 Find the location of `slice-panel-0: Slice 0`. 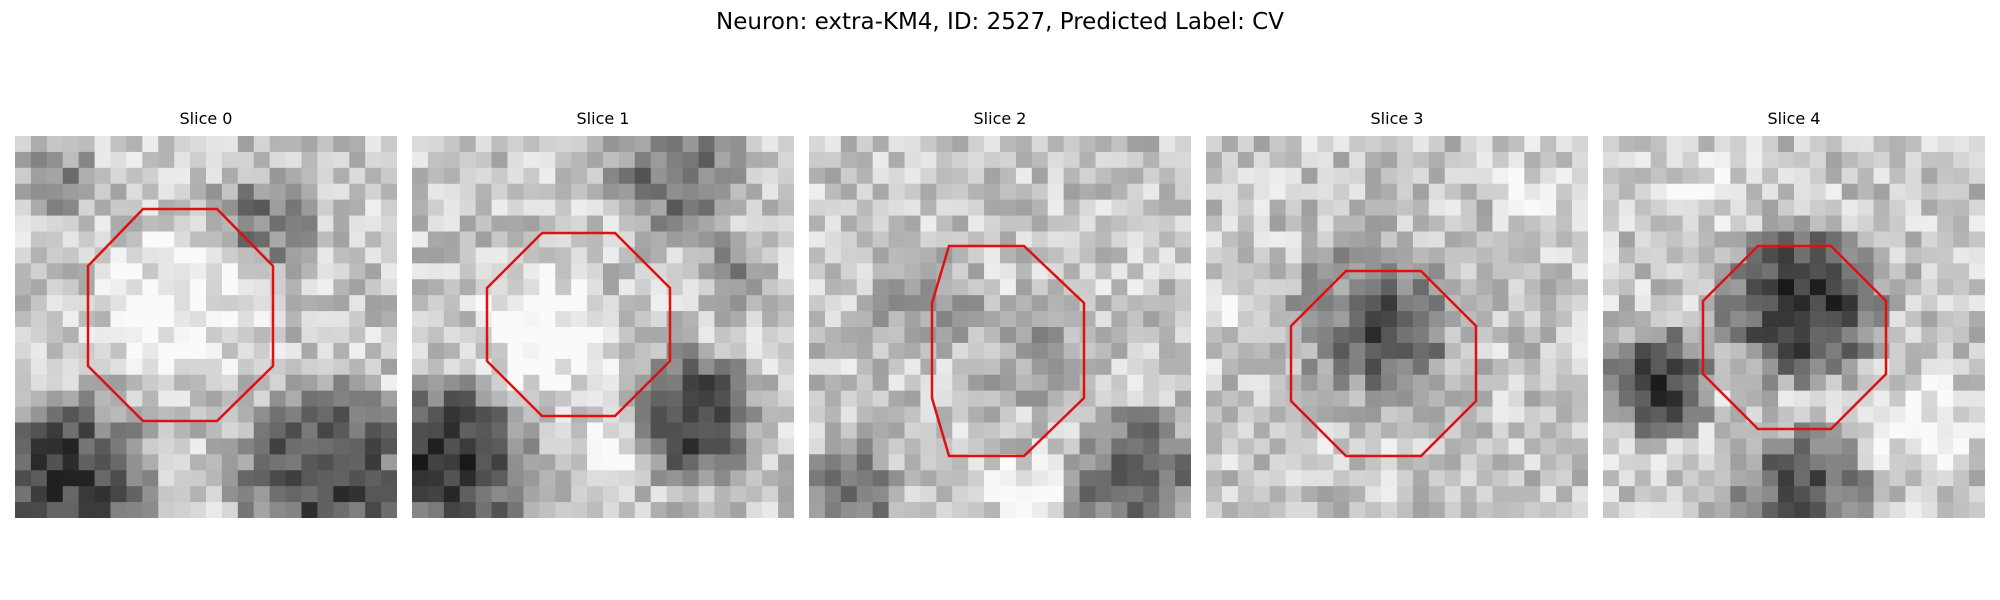

slice-panel-0: Slice 0 is located at coordinates (206, 313).